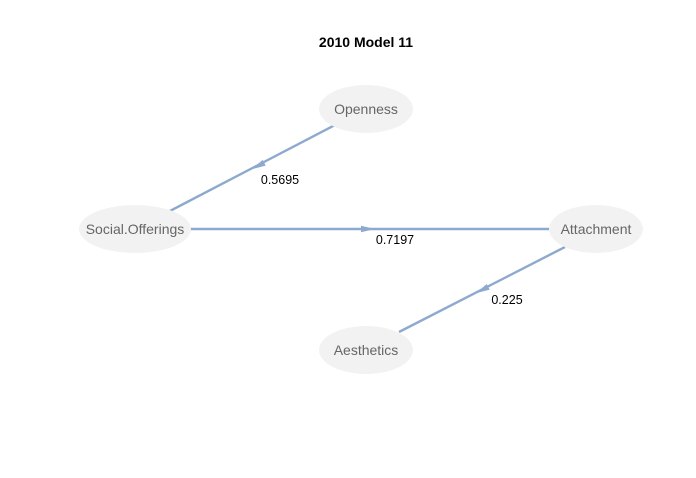 This screenshot has width=696, height=478. I want to click on edge-labels-layer: 0.5695 0.7197 0.225, so click(392, 240).